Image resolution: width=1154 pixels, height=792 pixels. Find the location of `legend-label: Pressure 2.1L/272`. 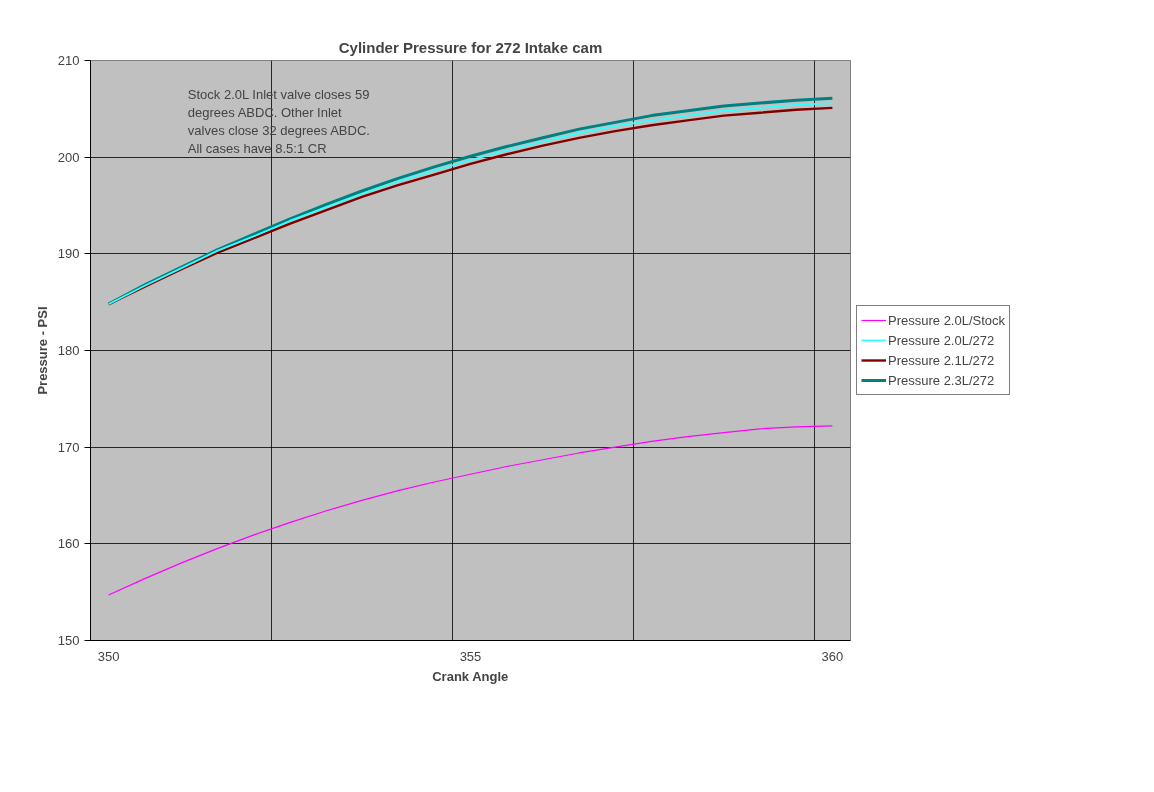

legend-label: Pressure 2.1L/272 is located at coordinates (941, 360).